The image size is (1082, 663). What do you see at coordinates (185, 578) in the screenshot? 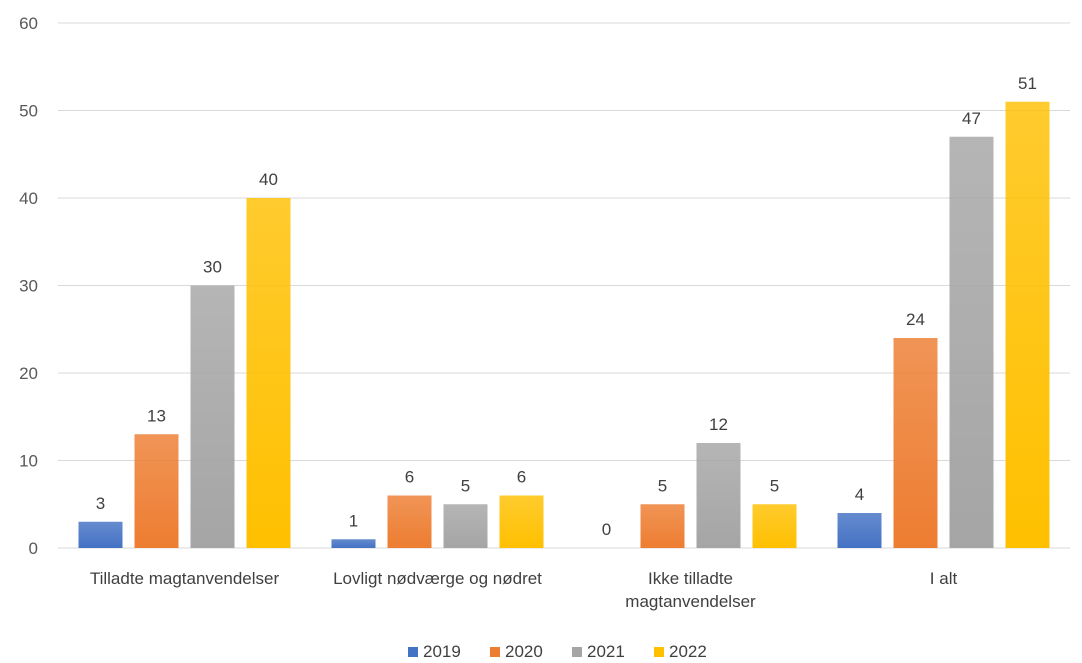
I see `x-category-label: Tilladte magtanvendelser` at bounding box center [185, 578].